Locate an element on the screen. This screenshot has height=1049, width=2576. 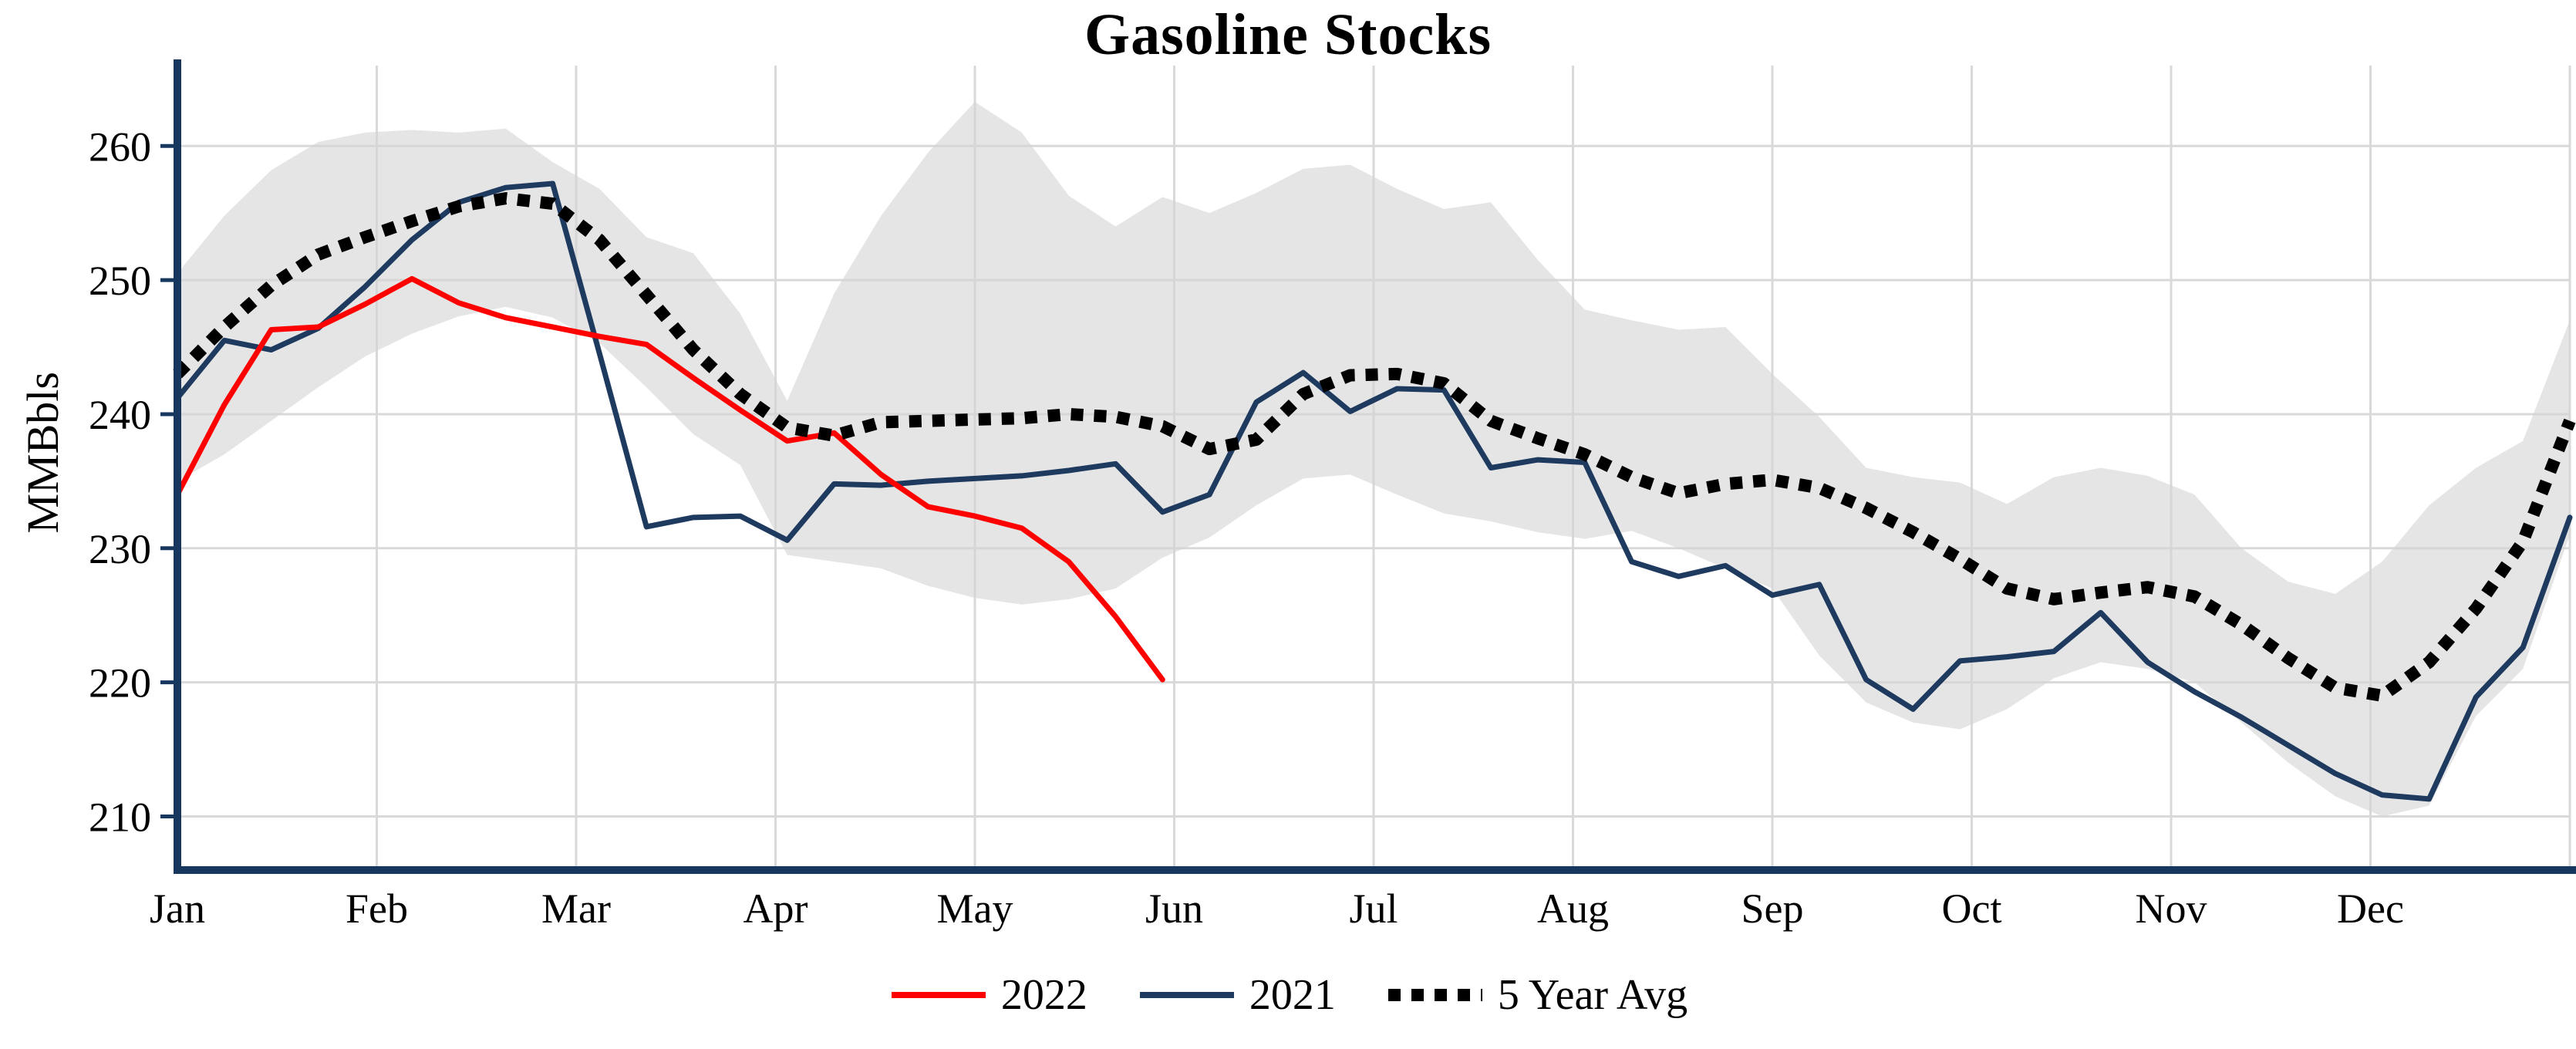
x-tick-label: May is located at coordinates (975, 909).